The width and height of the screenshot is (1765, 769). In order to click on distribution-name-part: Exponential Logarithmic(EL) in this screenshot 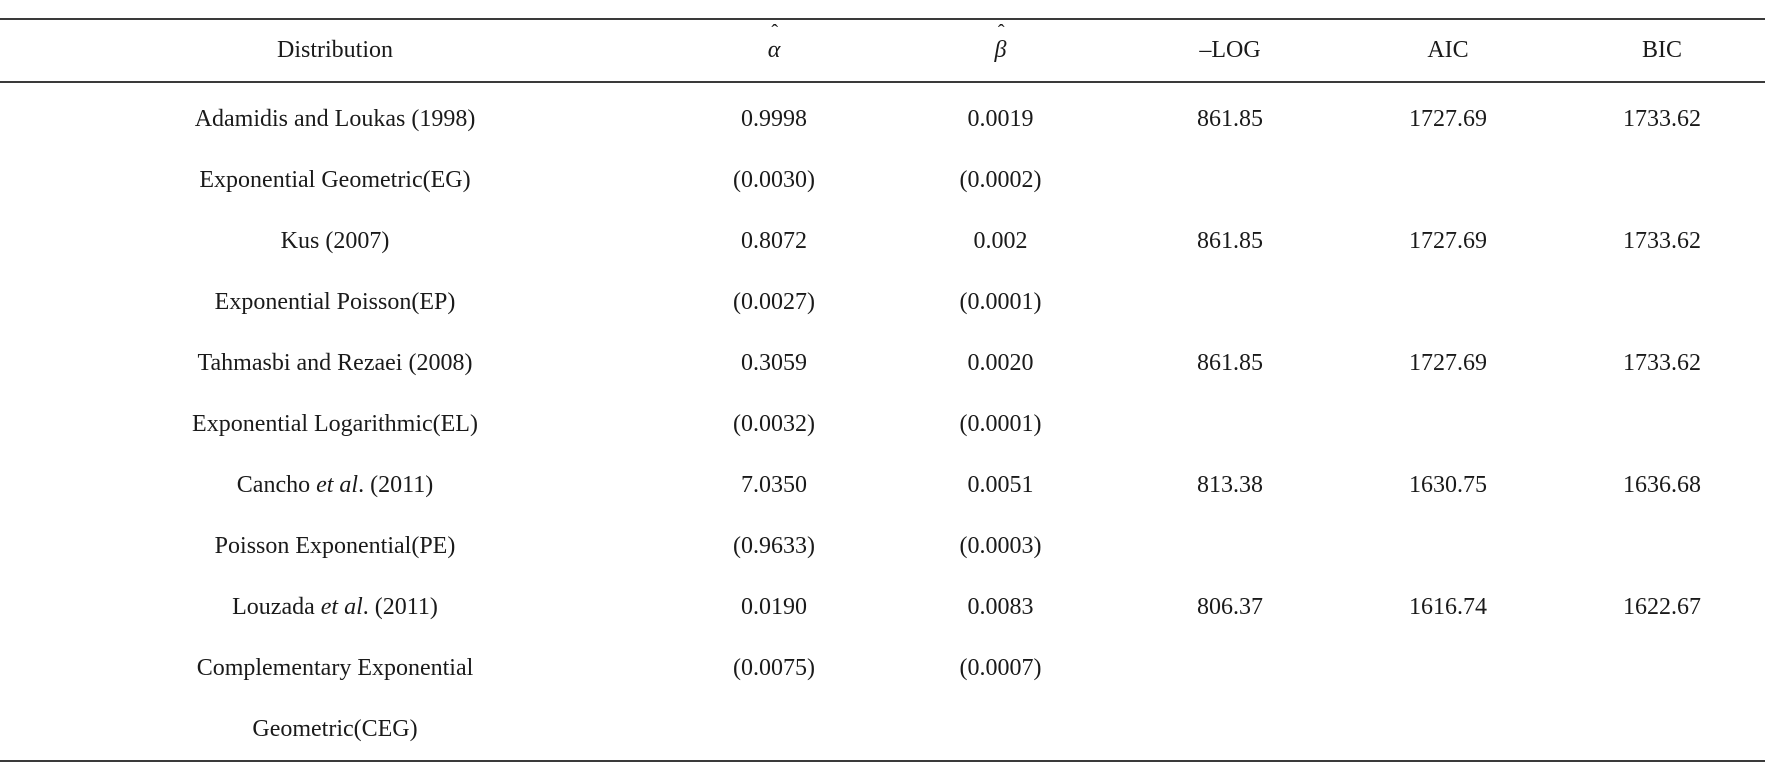, I will do `click(335, 424)`.